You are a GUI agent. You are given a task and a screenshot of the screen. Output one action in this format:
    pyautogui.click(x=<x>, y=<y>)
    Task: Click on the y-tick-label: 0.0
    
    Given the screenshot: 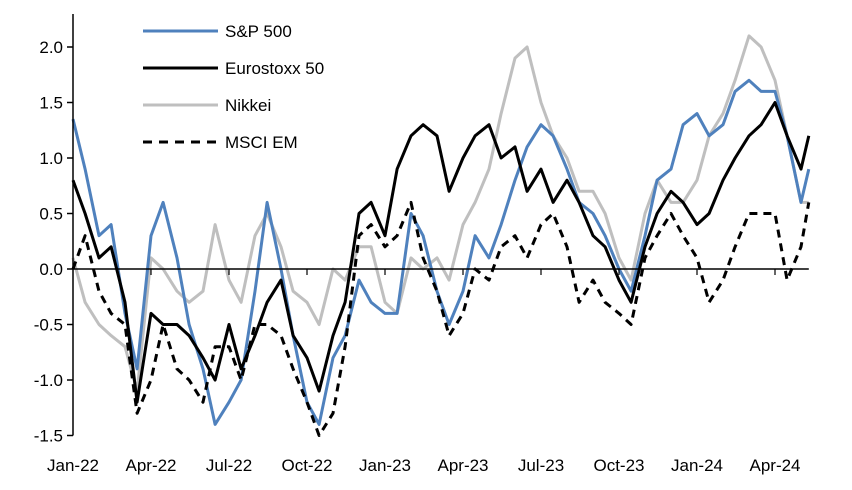 What is the action you would take?
    pyautogui.click(x=51, y=269)
    